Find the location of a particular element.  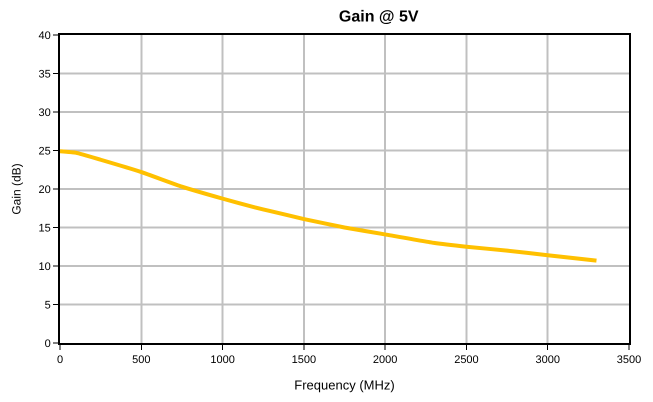

x-tick-label: 3000 is located at coordinates (547, 360).